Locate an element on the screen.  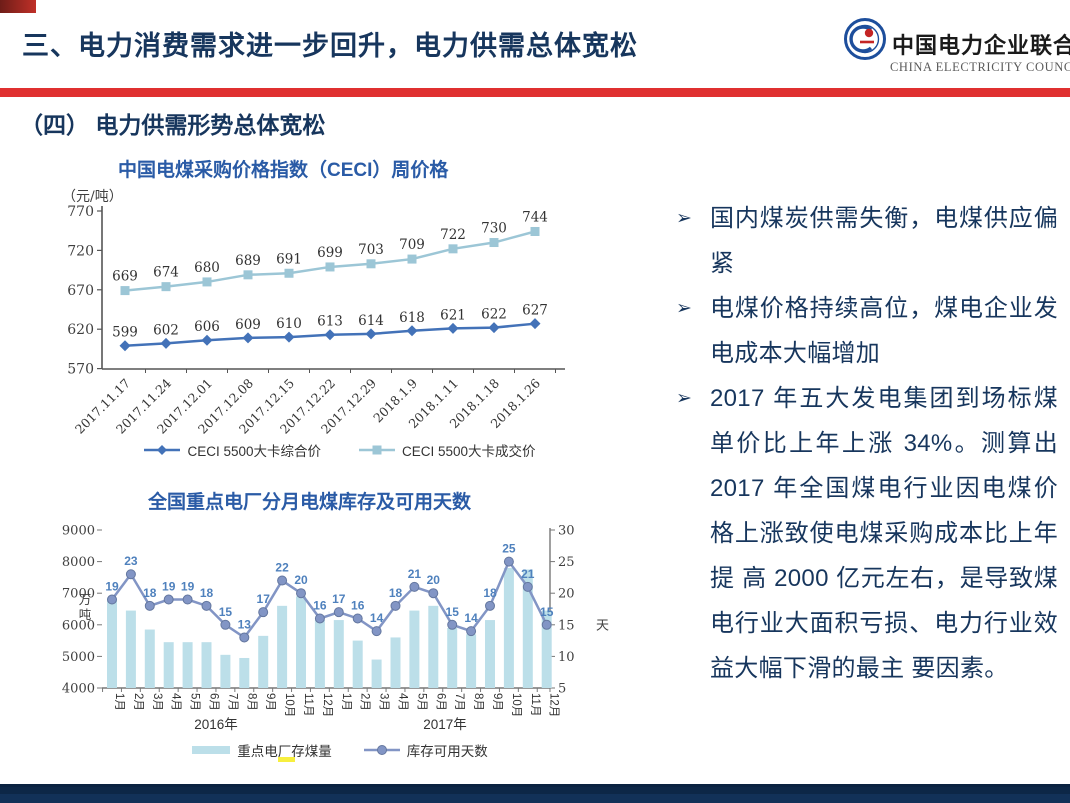
svg-text: 8月 is located at coordinates (478, 702).